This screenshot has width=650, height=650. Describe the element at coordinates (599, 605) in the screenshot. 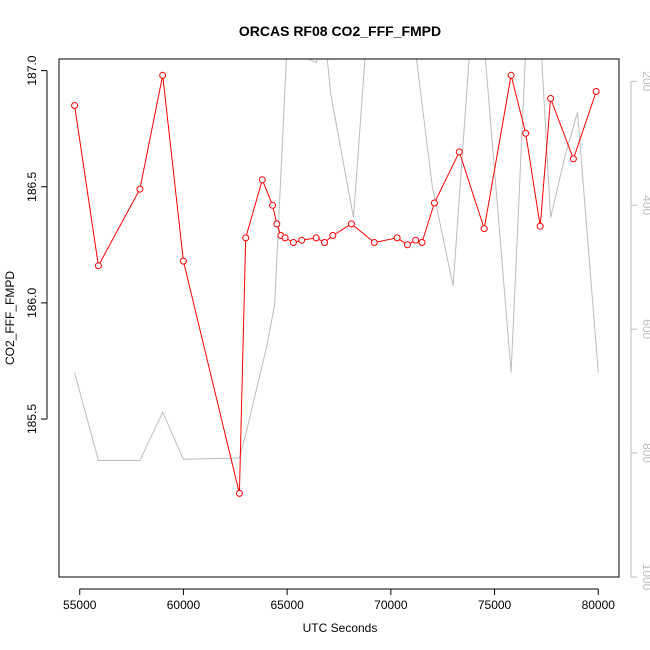

I see `x-tick-label: 80000` at that location.